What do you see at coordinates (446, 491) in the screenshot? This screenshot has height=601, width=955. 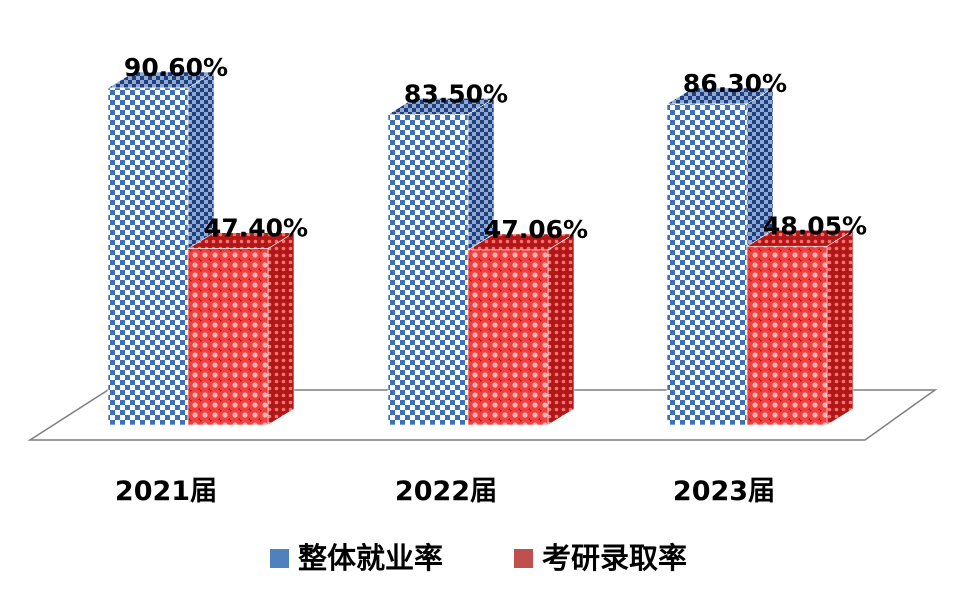 I see `x-tick-label: 2022届` at bounding box center [446, 491].